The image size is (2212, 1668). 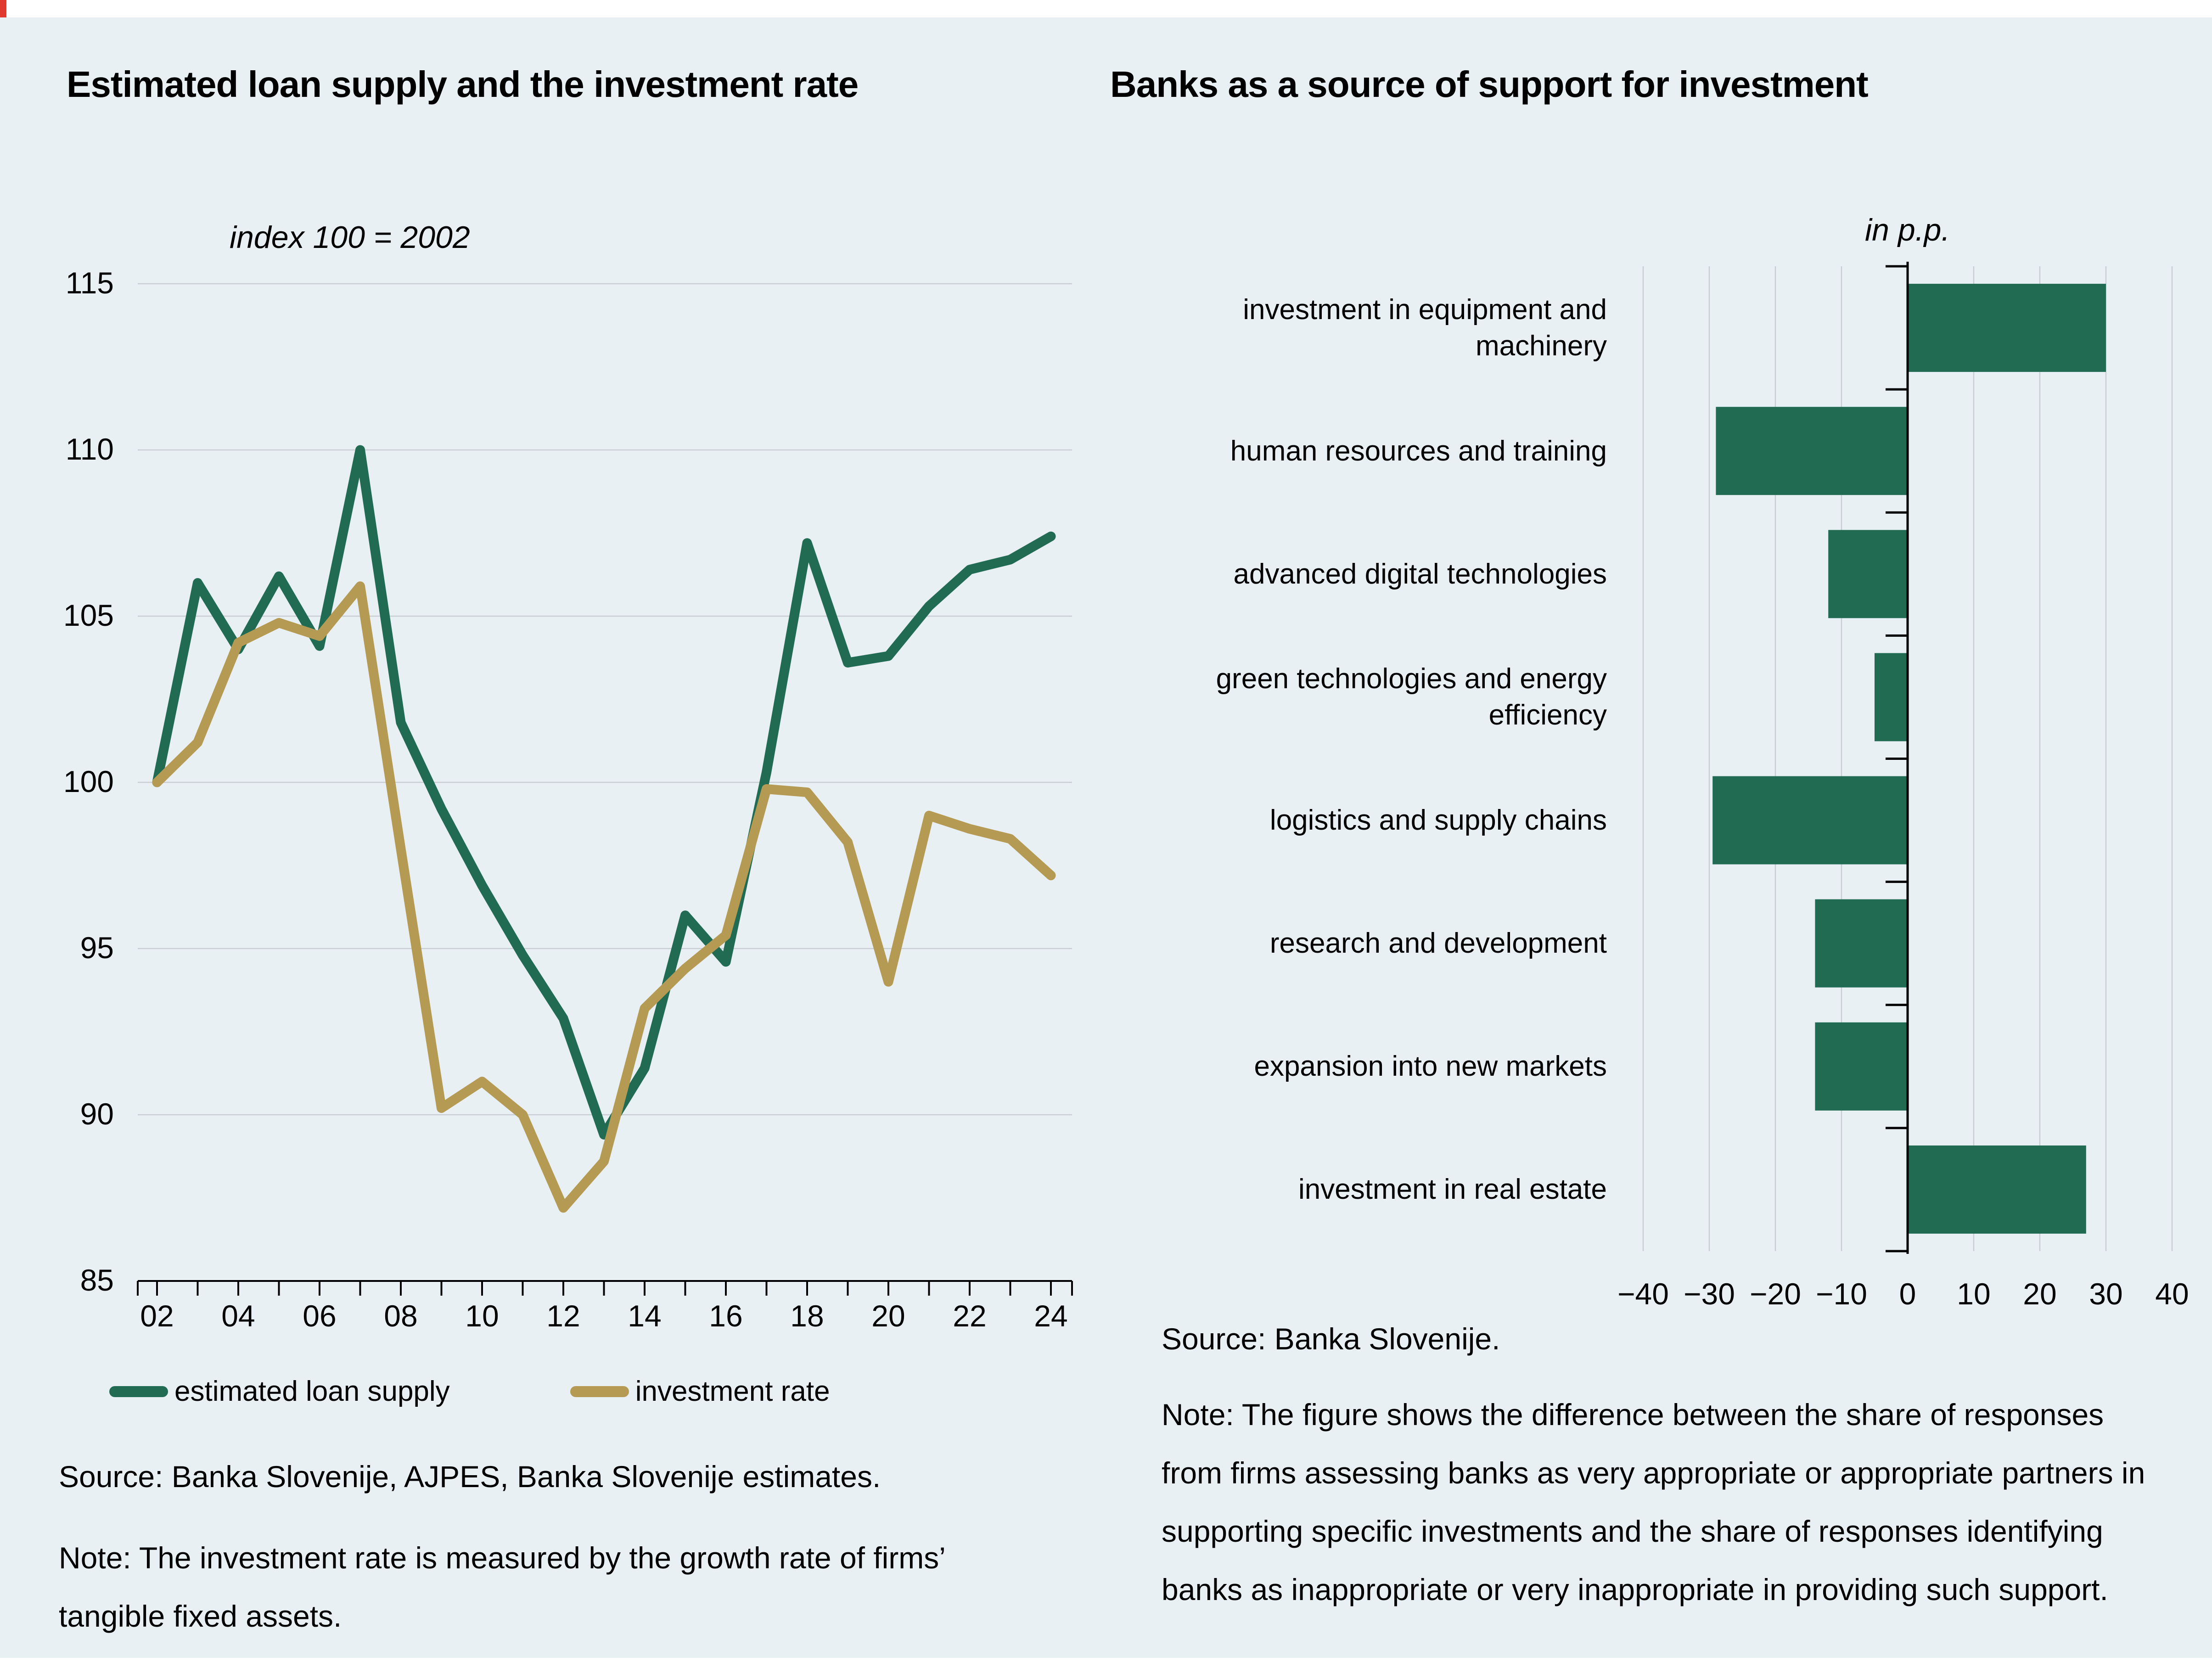 What do you see at coordinates (1892, 697) in the screenshot?
I see `bar-green-technologies-and-energy-efficiency` at bounding box center [1892, 697].